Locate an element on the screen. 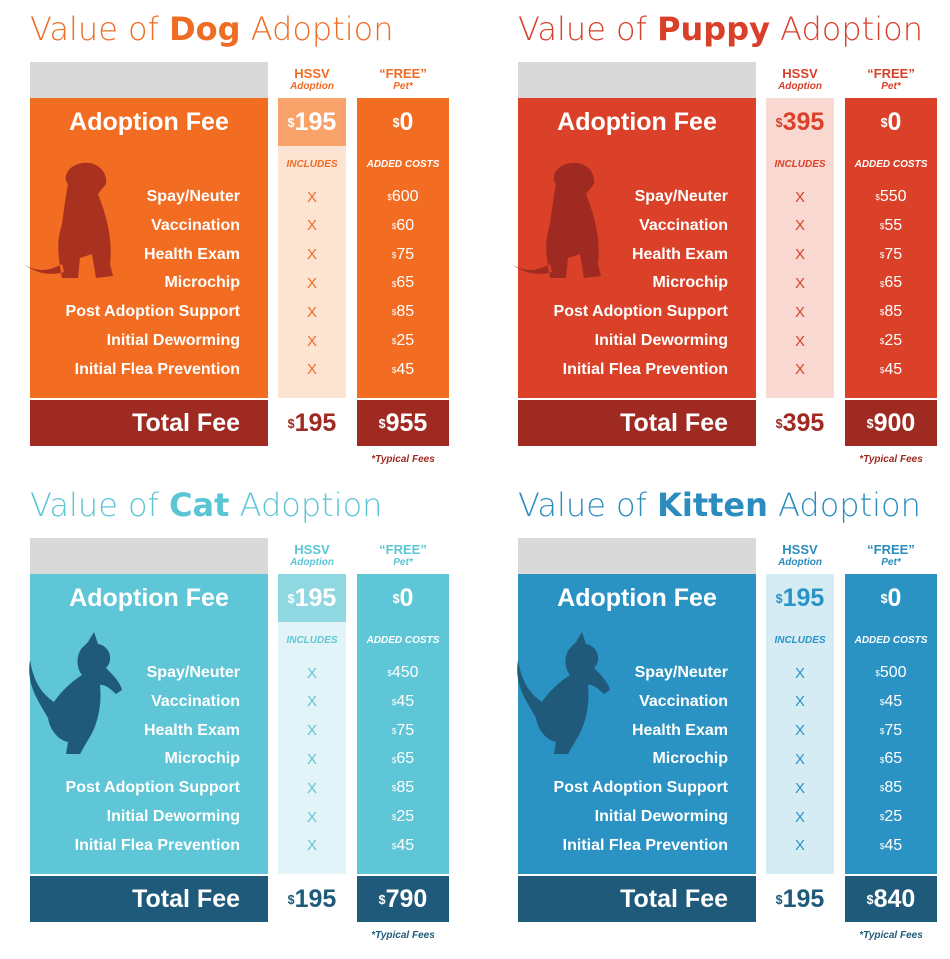  title-animal: Cat is located at coordinates (199, 505).